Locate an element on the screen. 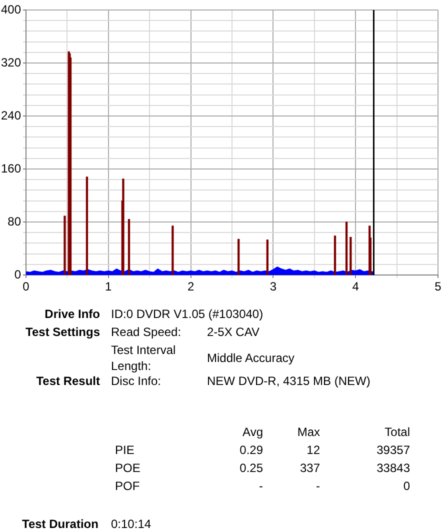  text: Test Interval Length: is located at coordinates (144, 358).